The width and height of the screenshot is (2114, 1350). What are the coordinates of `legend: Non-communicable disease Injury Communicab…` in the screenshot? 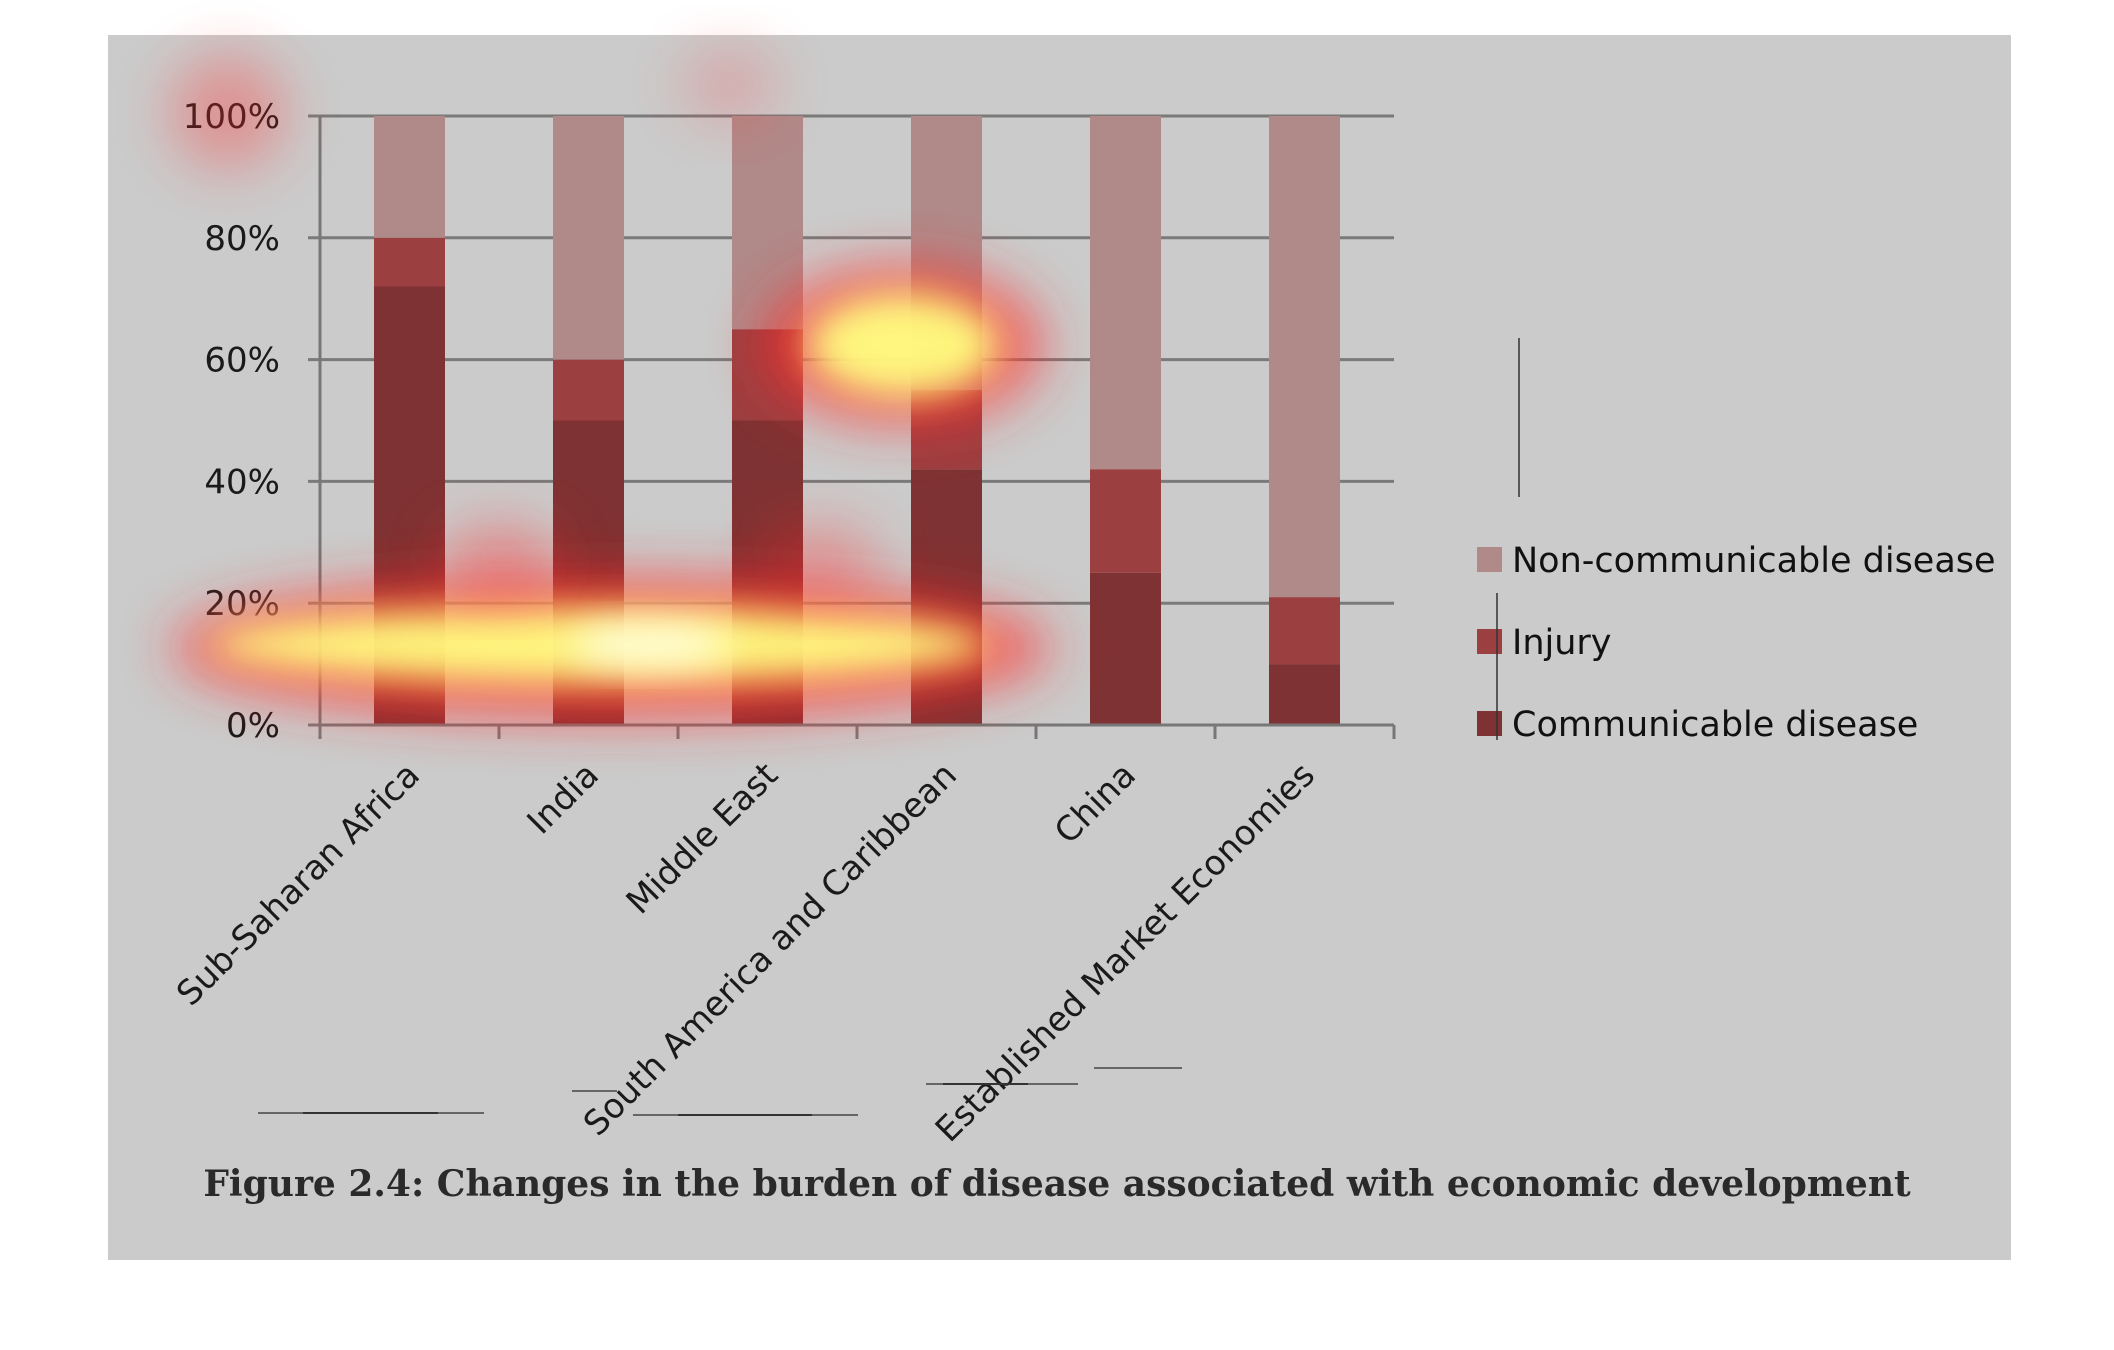 It's located at (1736, 643).